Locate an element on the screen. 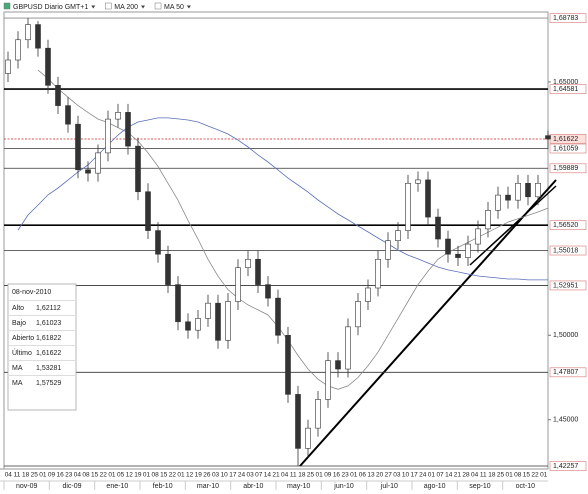  x-day-label: 12 is located at coordinates (130, 475).